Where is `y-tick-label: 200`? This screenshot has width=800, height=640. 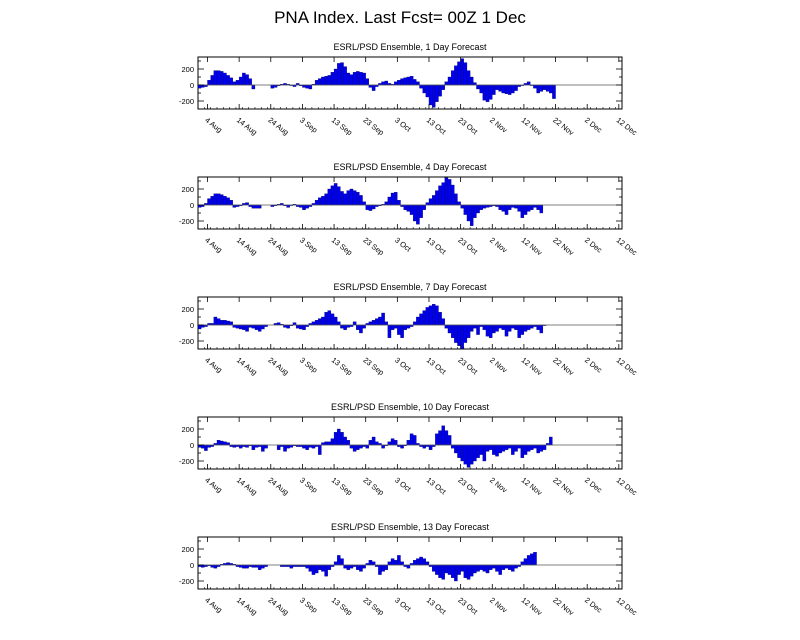 y-tick-label: 200 is located at coordinates (187, 429).